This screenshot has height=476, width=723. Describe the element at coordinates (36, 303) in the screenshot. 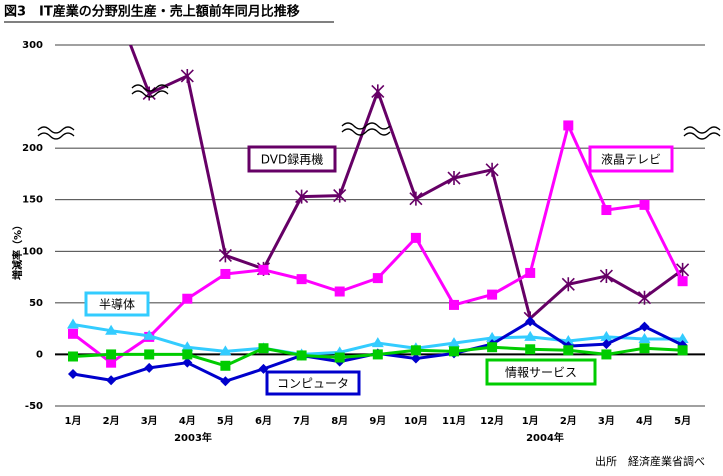

I see `y-tick-label: 50` at that location.